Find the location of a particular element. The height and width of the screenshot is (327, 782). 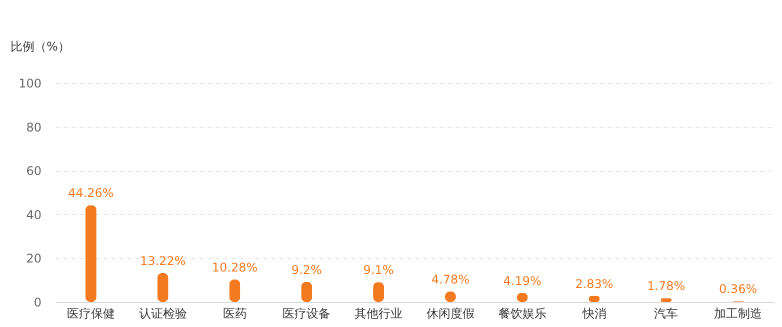

y-axis-title: 比例（%） is located at coordinates (40, 47).